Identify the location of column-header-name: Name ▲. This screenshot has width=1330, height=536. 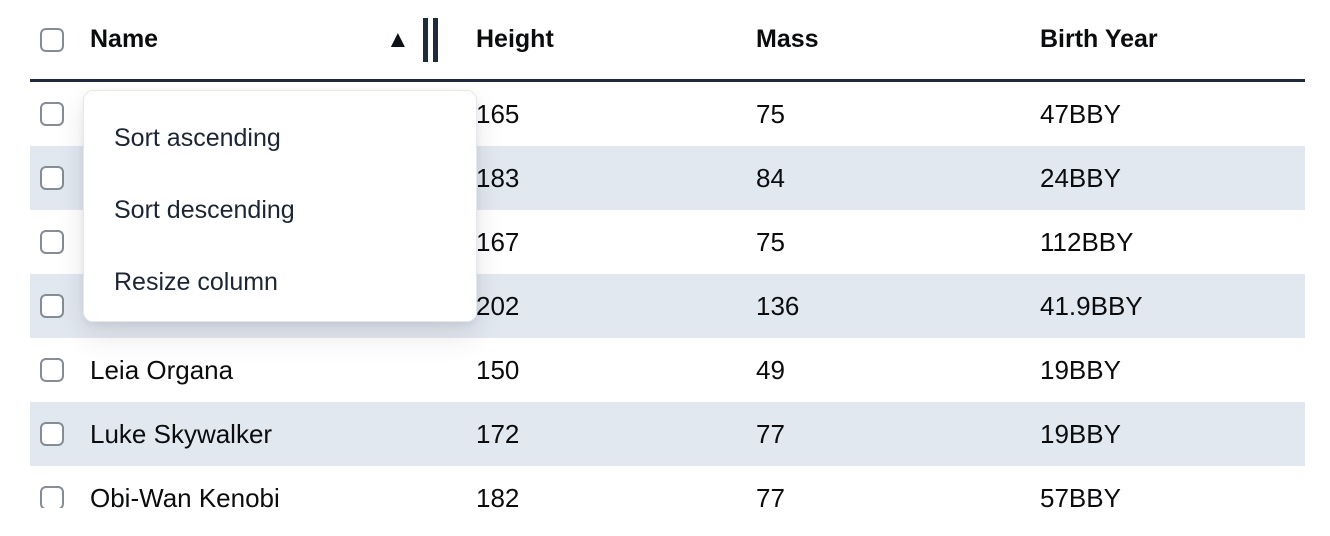
(283, 39).